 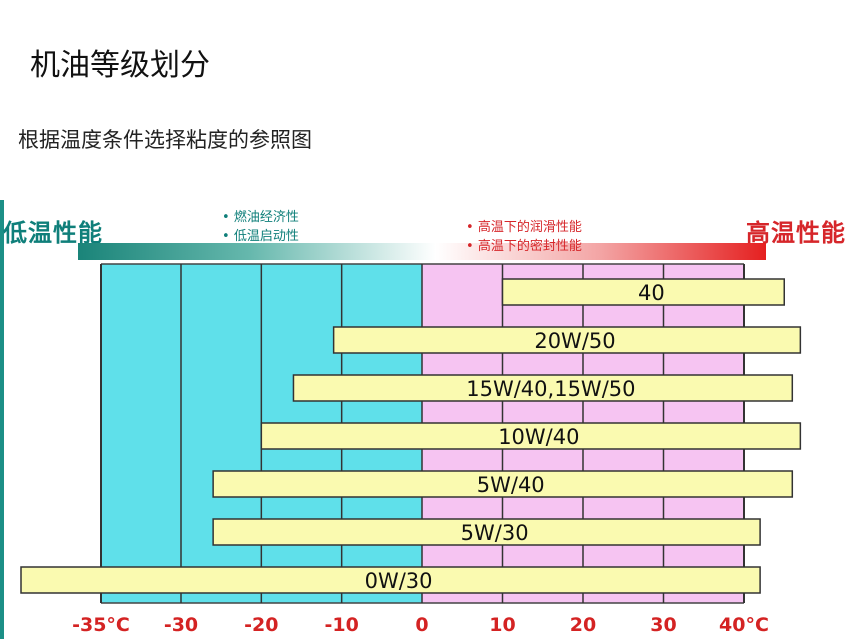 I want to click on bar-label-5w-40: 5W/40, so click(x=511, y=485).